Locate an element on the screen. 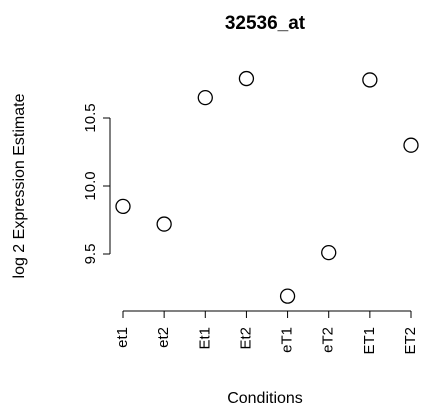 This screenshot has width=424, height=412. y-tick-label: 9.5 is located at coordinates (90, 254).